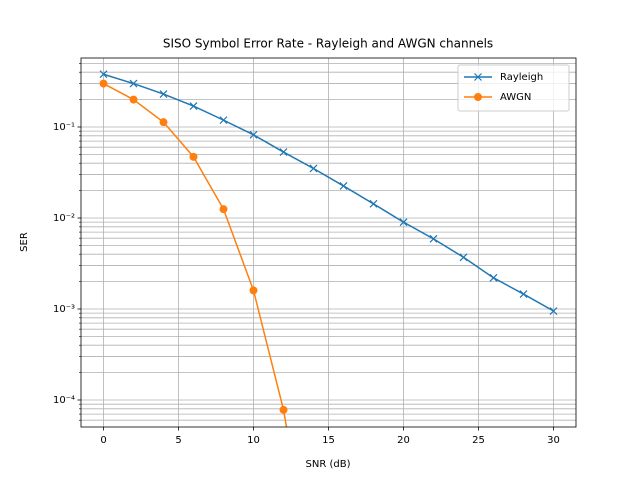 This screenshot has height=484, width=640. I want to click on x-tick-label: 15, so click(328, 440).